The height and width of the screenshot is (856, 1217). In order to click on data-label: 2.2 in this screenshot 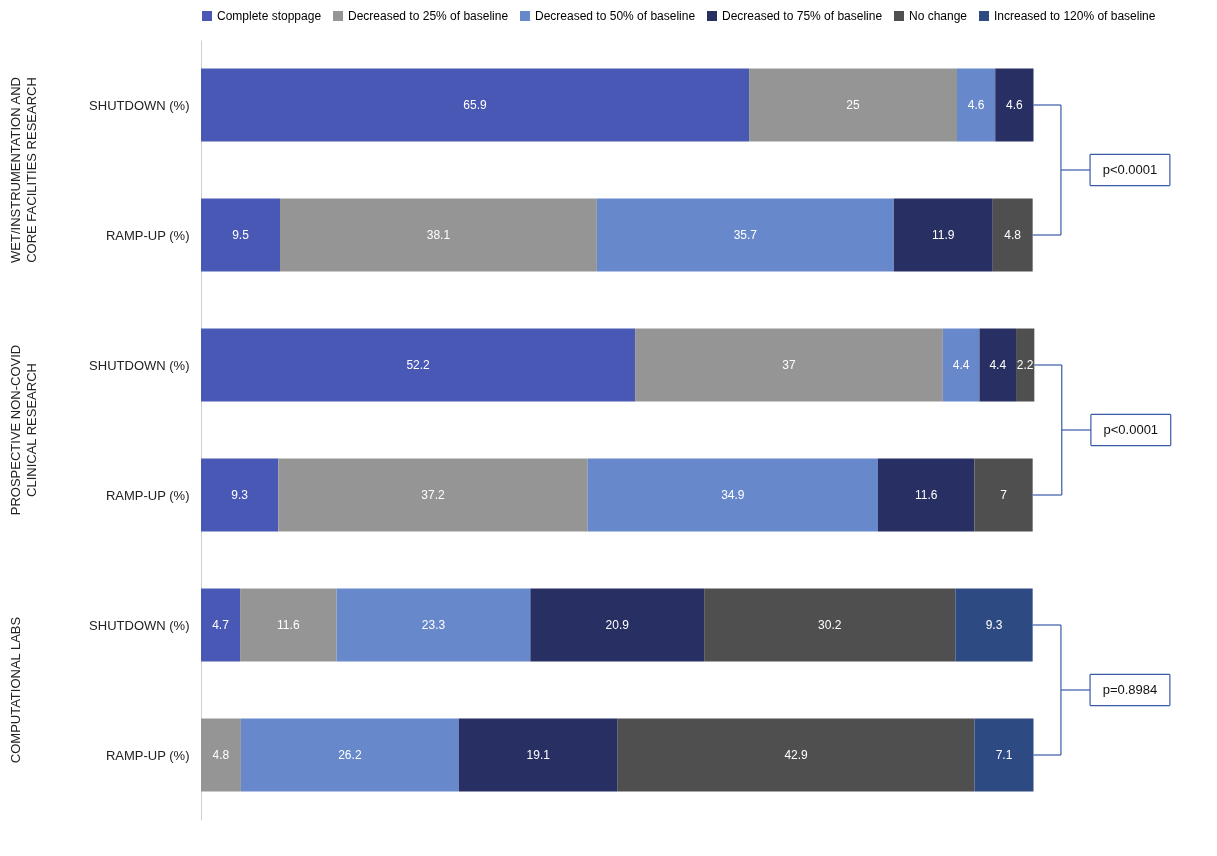, I will do `click(1025, 365)`.